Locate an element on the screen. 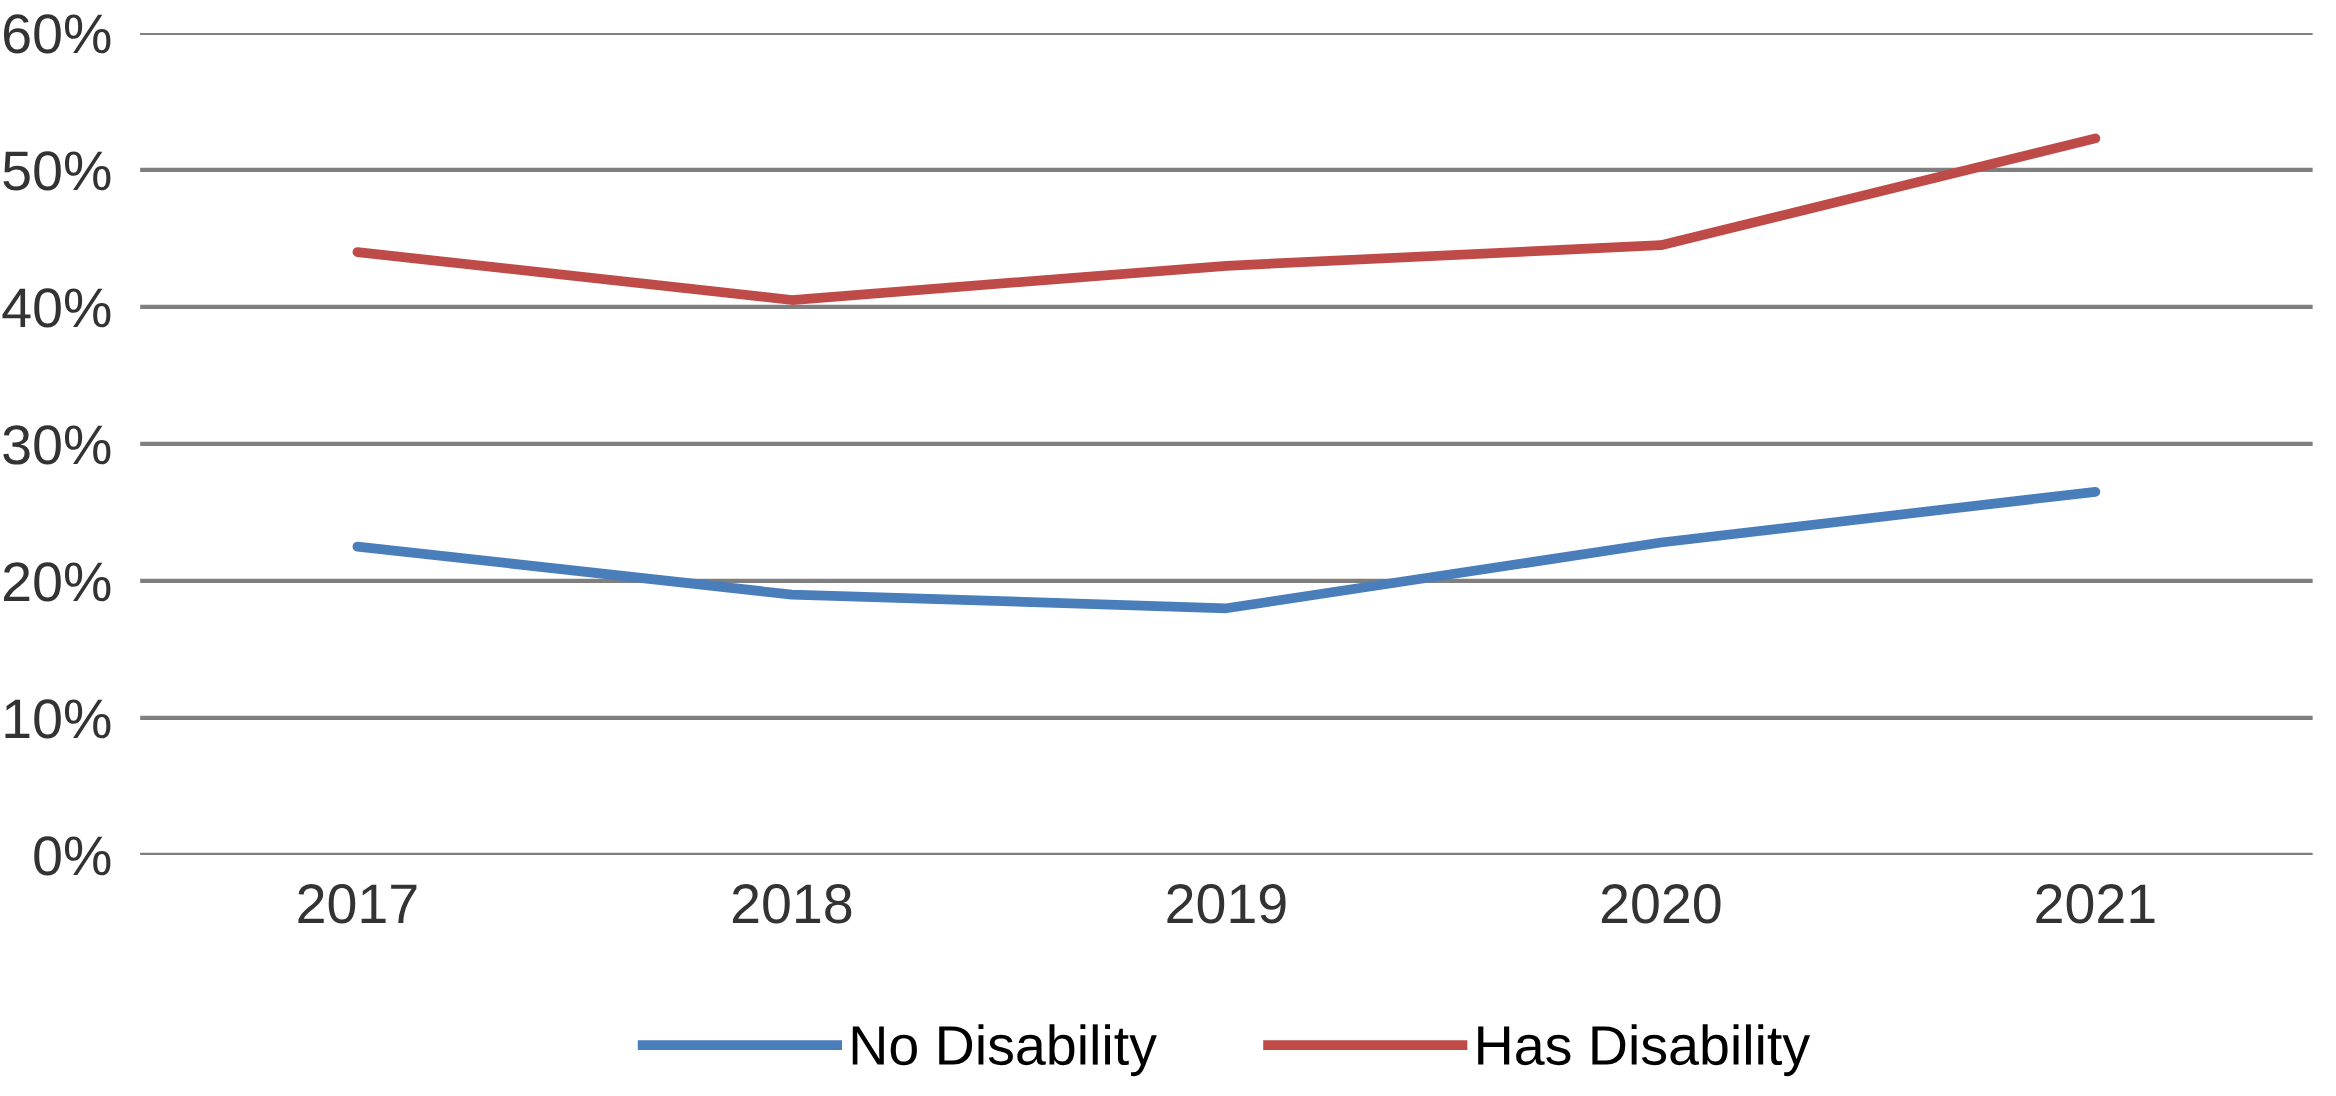 The width and height of the screenshot is (2336, 1096). y-tick-label: 20% is located at coordinates (57, 582).